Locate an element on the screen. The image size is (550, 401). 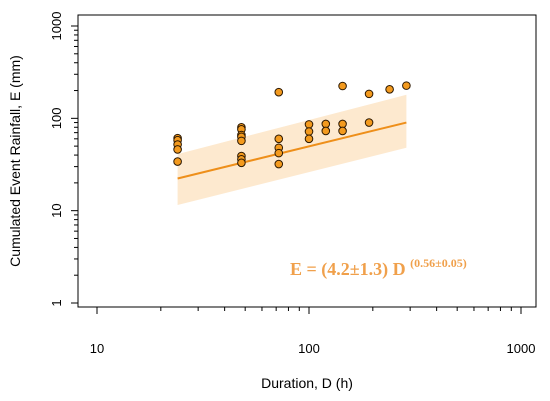
fit-equation-exponent: (0.56±0.05) is located at coordinates (438, 263).